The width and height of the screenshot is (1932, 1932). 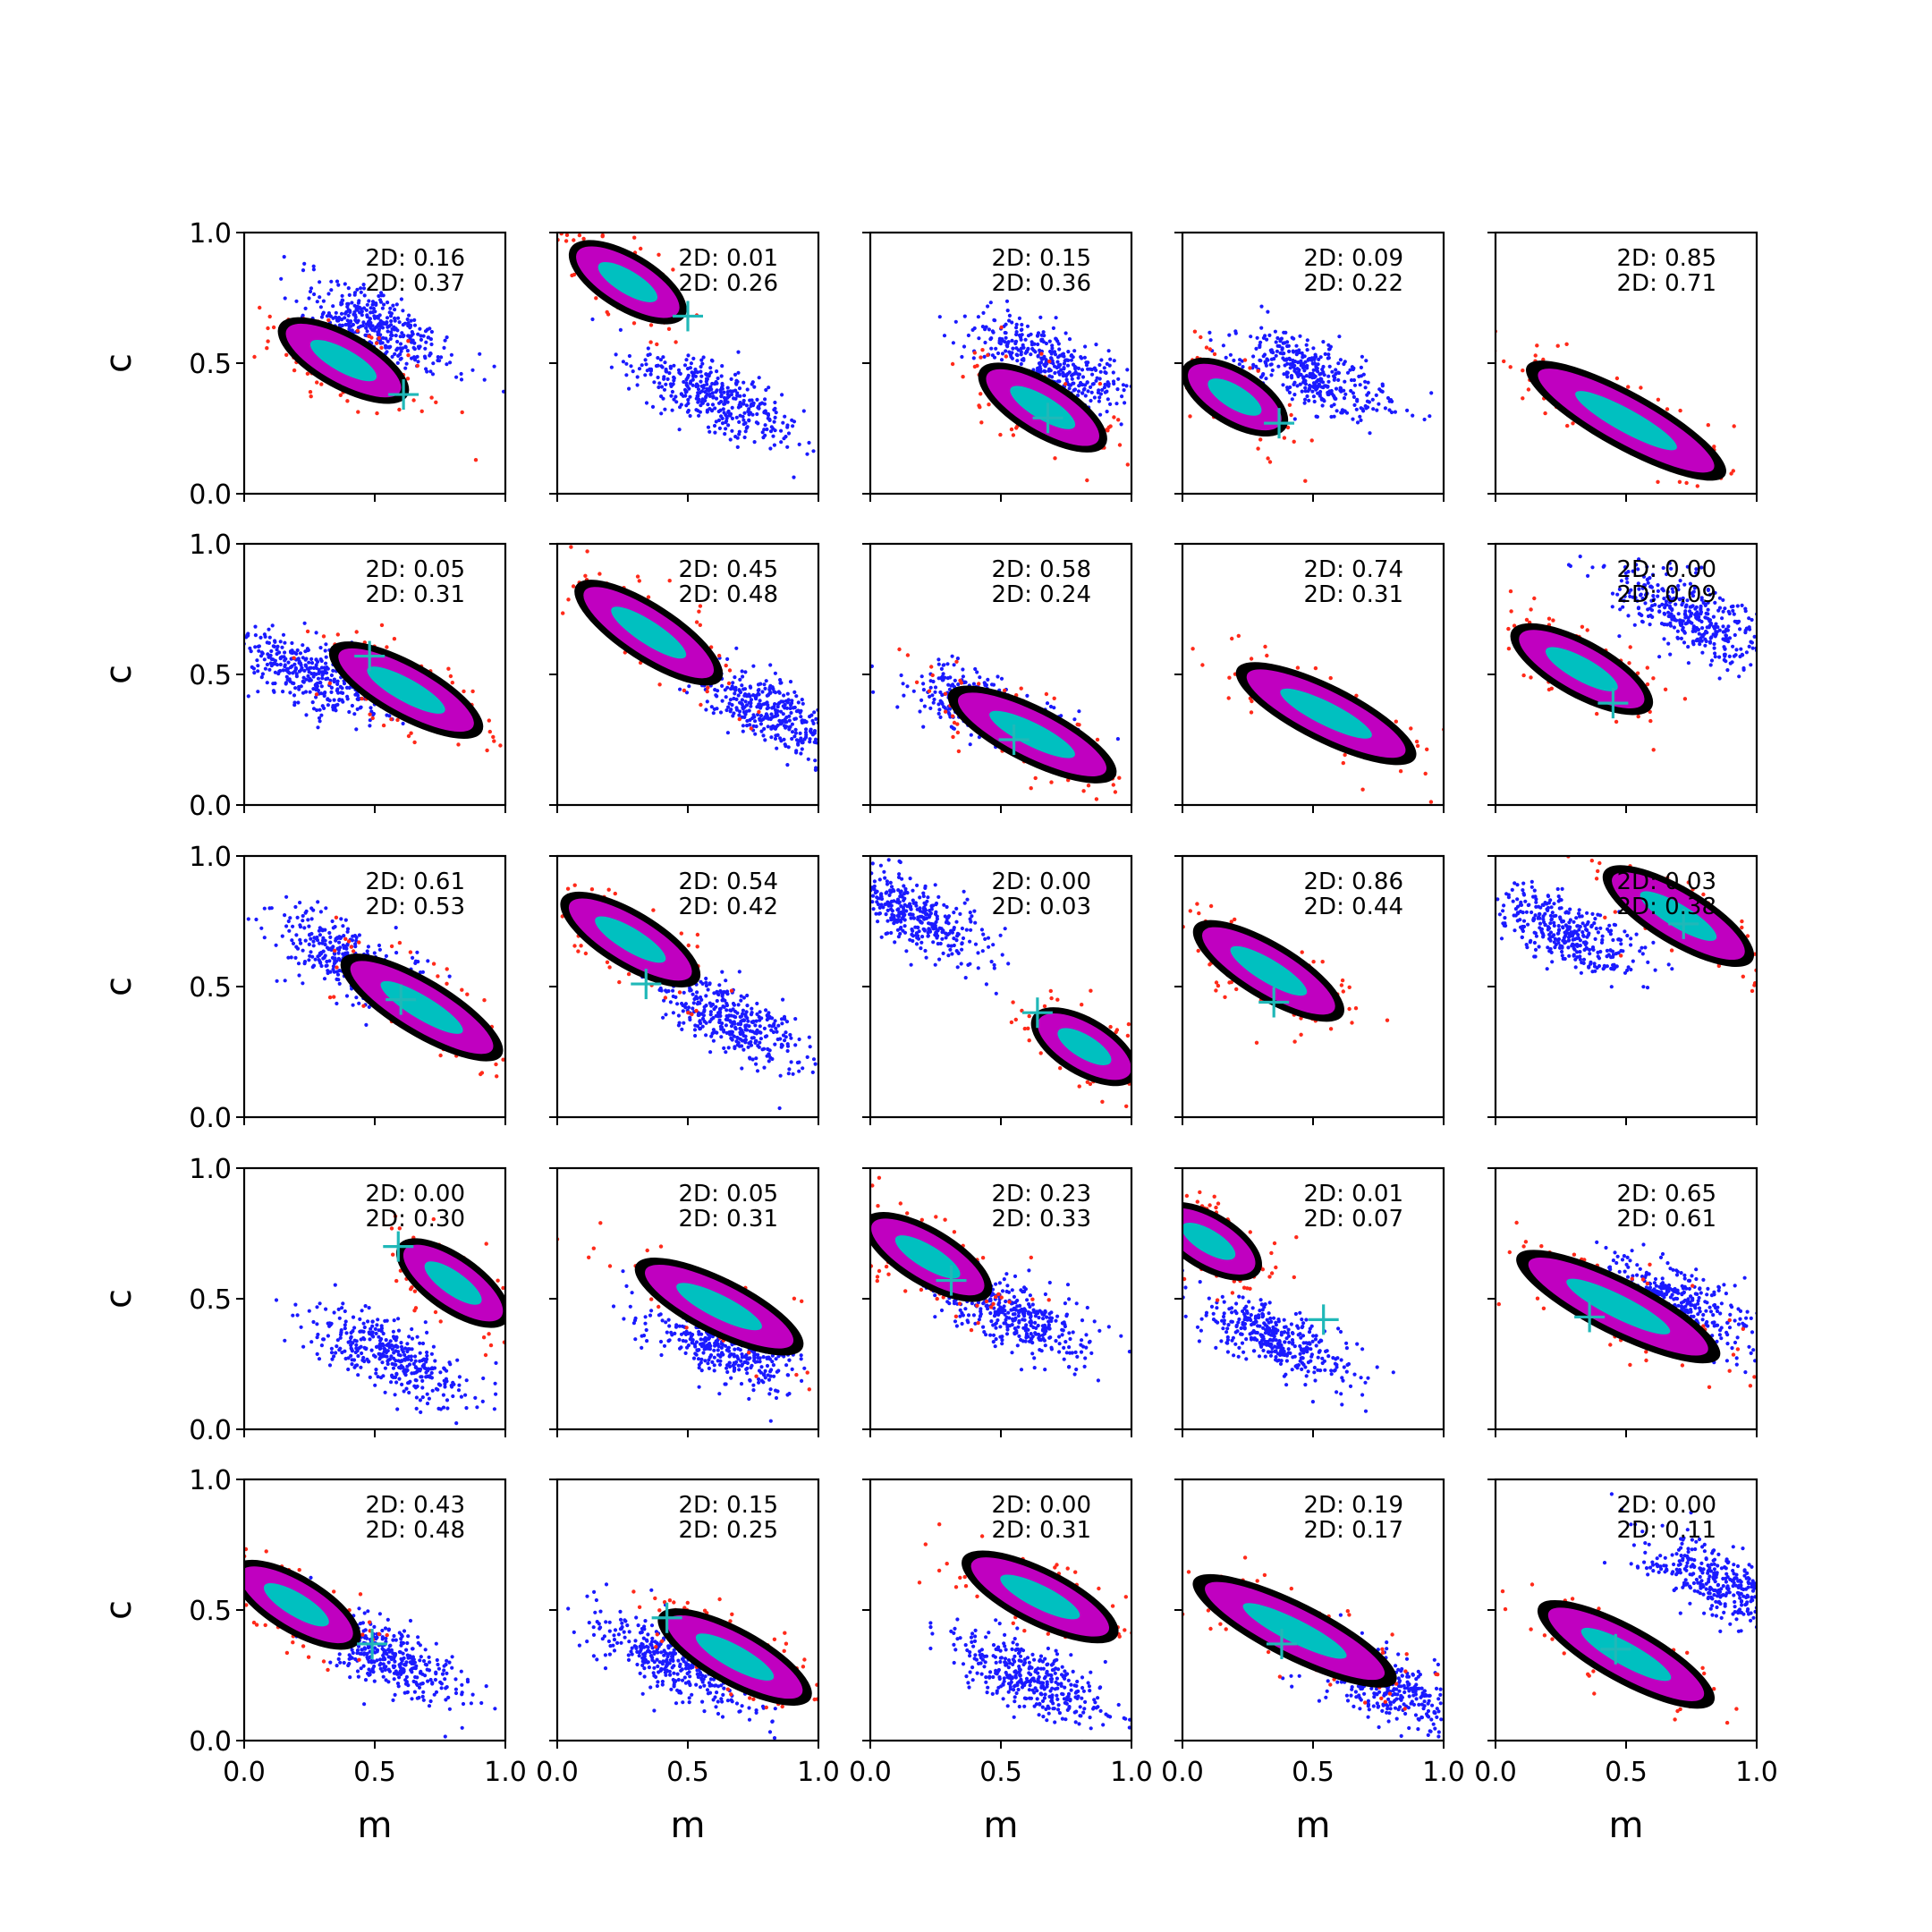 I want to click on core-region, so click(x=1326, y=713).